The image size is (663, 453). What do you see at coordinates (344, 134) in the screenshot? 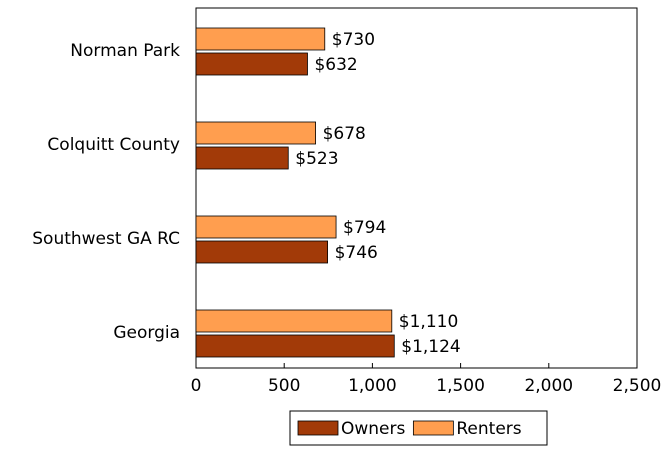
I see `value-label: $678` at bounding box center [344, 134].